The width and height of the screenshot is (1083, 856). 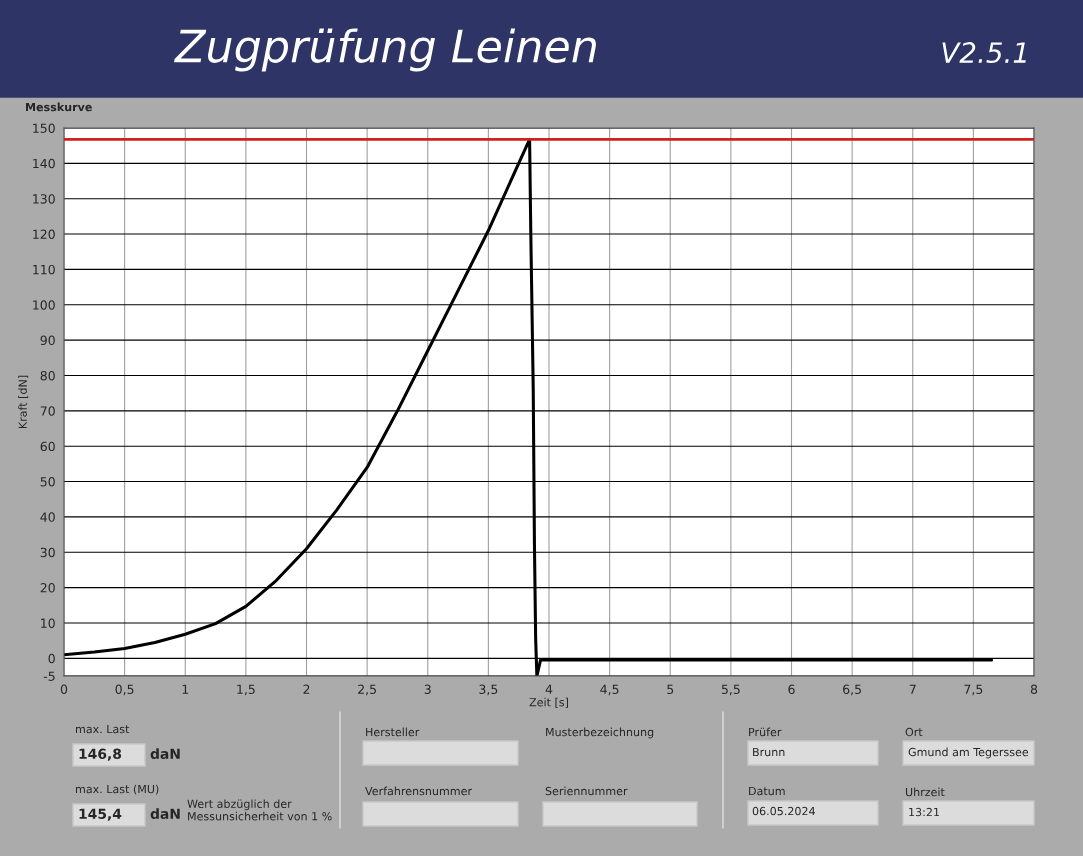 I want to click on x-tick-label: 4, so click(x=549, y=689).